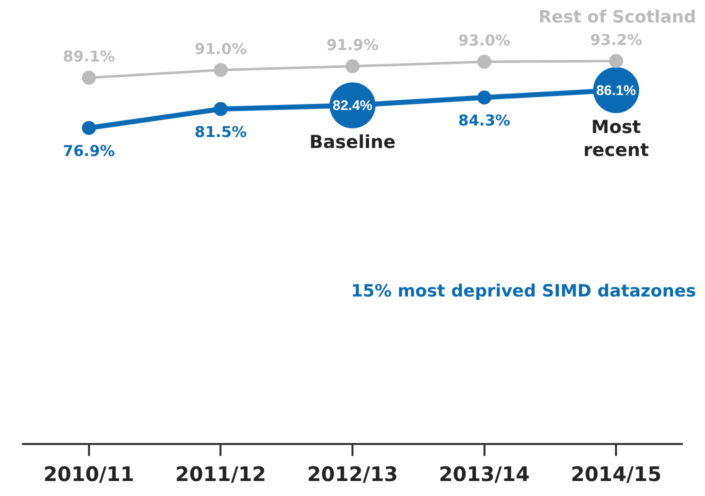 The width and height of the screenshot is (705, 496). What do you see at coordinates (88, 474) in the screenshot?
I see `x-tick-label: 2010/11` at bounding box center [88, 474].